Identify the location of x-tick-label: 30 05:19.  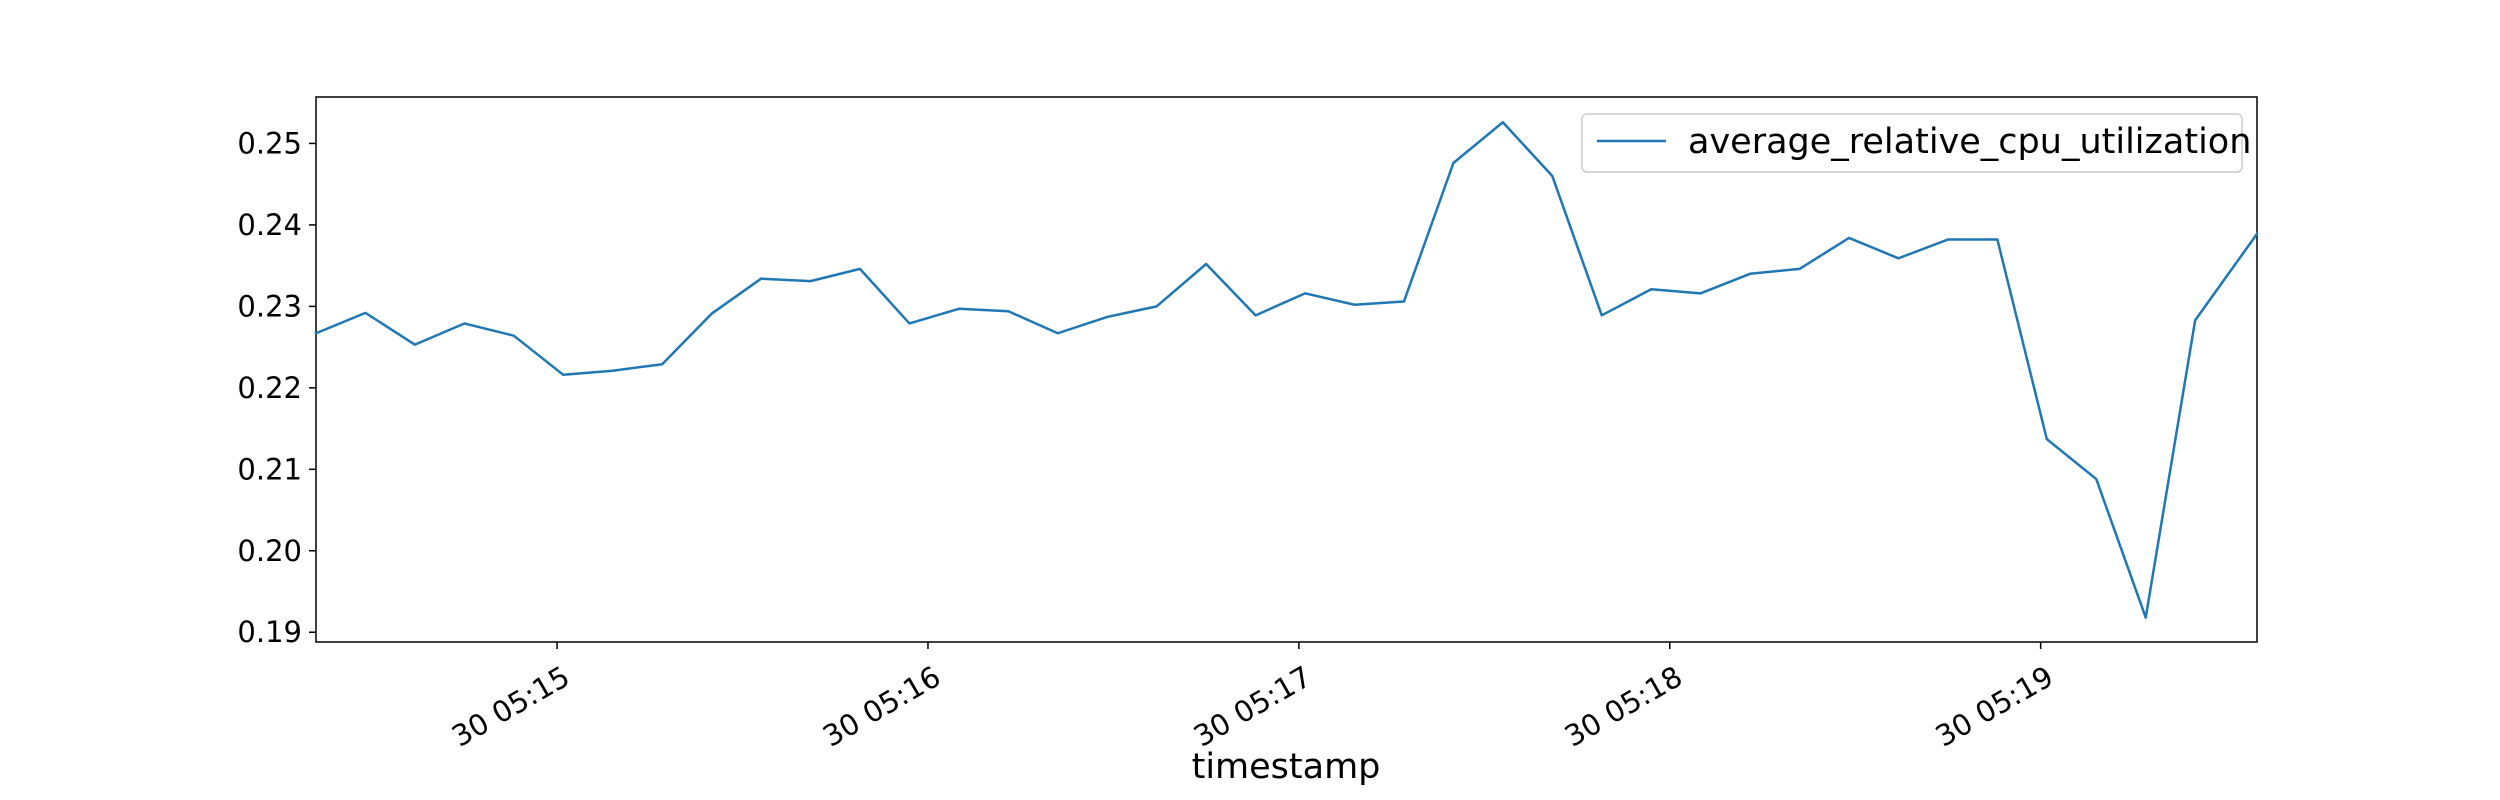
(1994, 706).